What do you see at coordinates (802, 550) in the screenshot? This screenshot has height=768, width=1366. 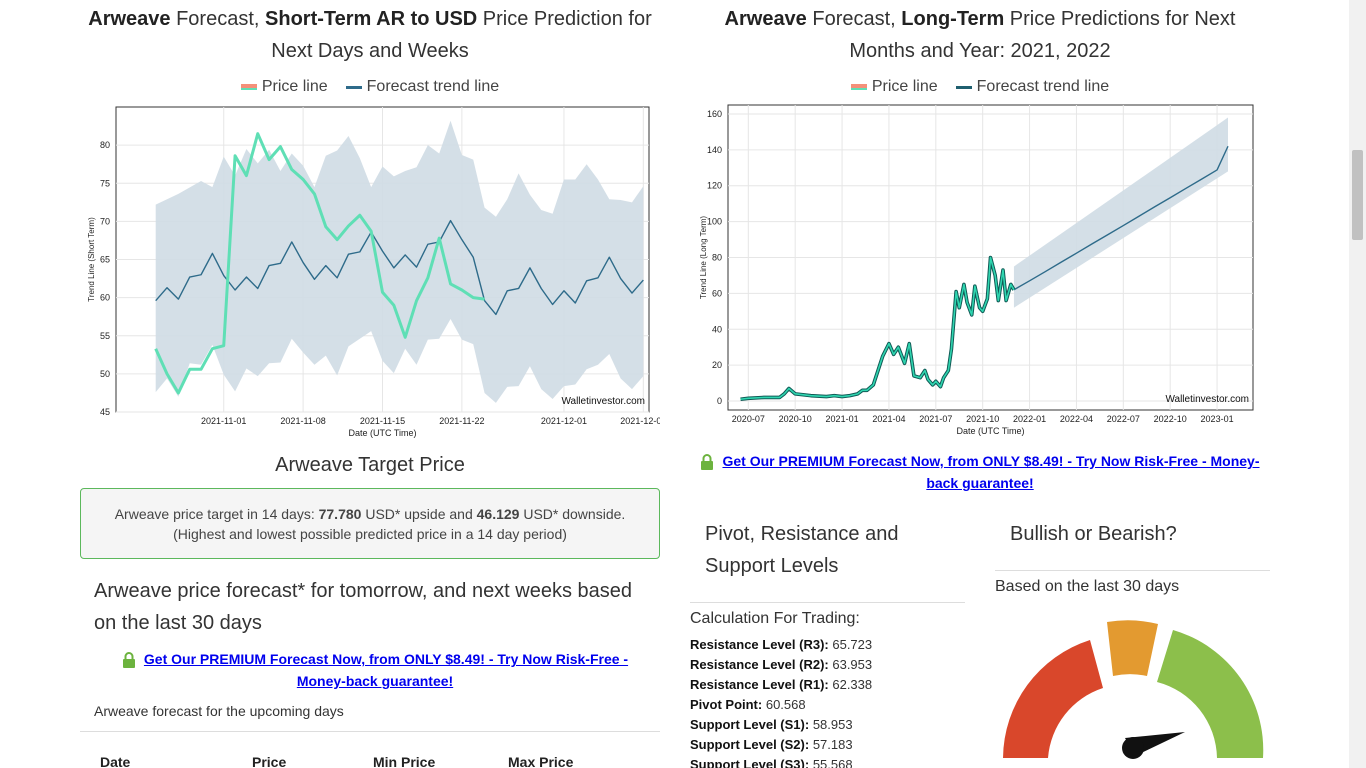 I see `pivot-title: Pivot, Resistance and Support Levels` at bounding box center [802, 550].